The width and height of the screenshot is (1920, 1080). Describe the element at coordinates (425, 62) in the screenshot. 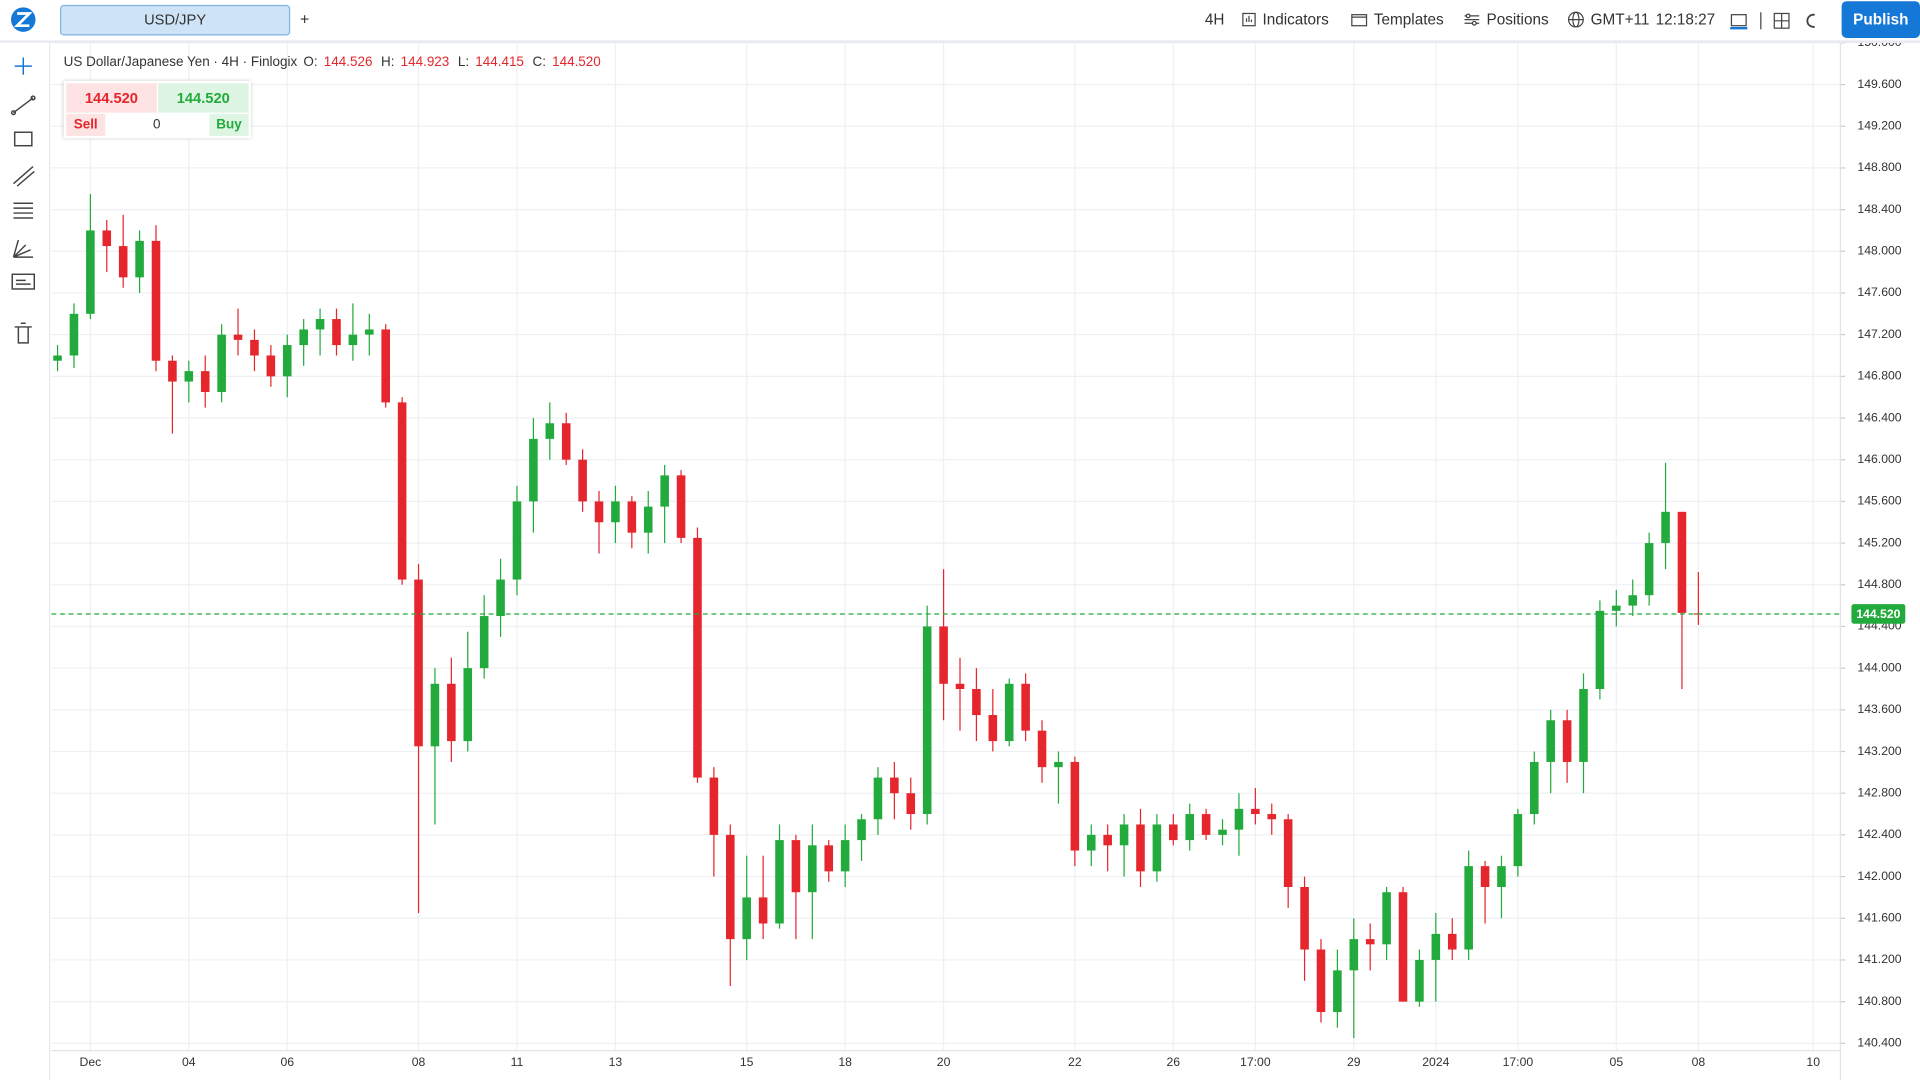

I see `ohlc-value: 144.923` at that location.